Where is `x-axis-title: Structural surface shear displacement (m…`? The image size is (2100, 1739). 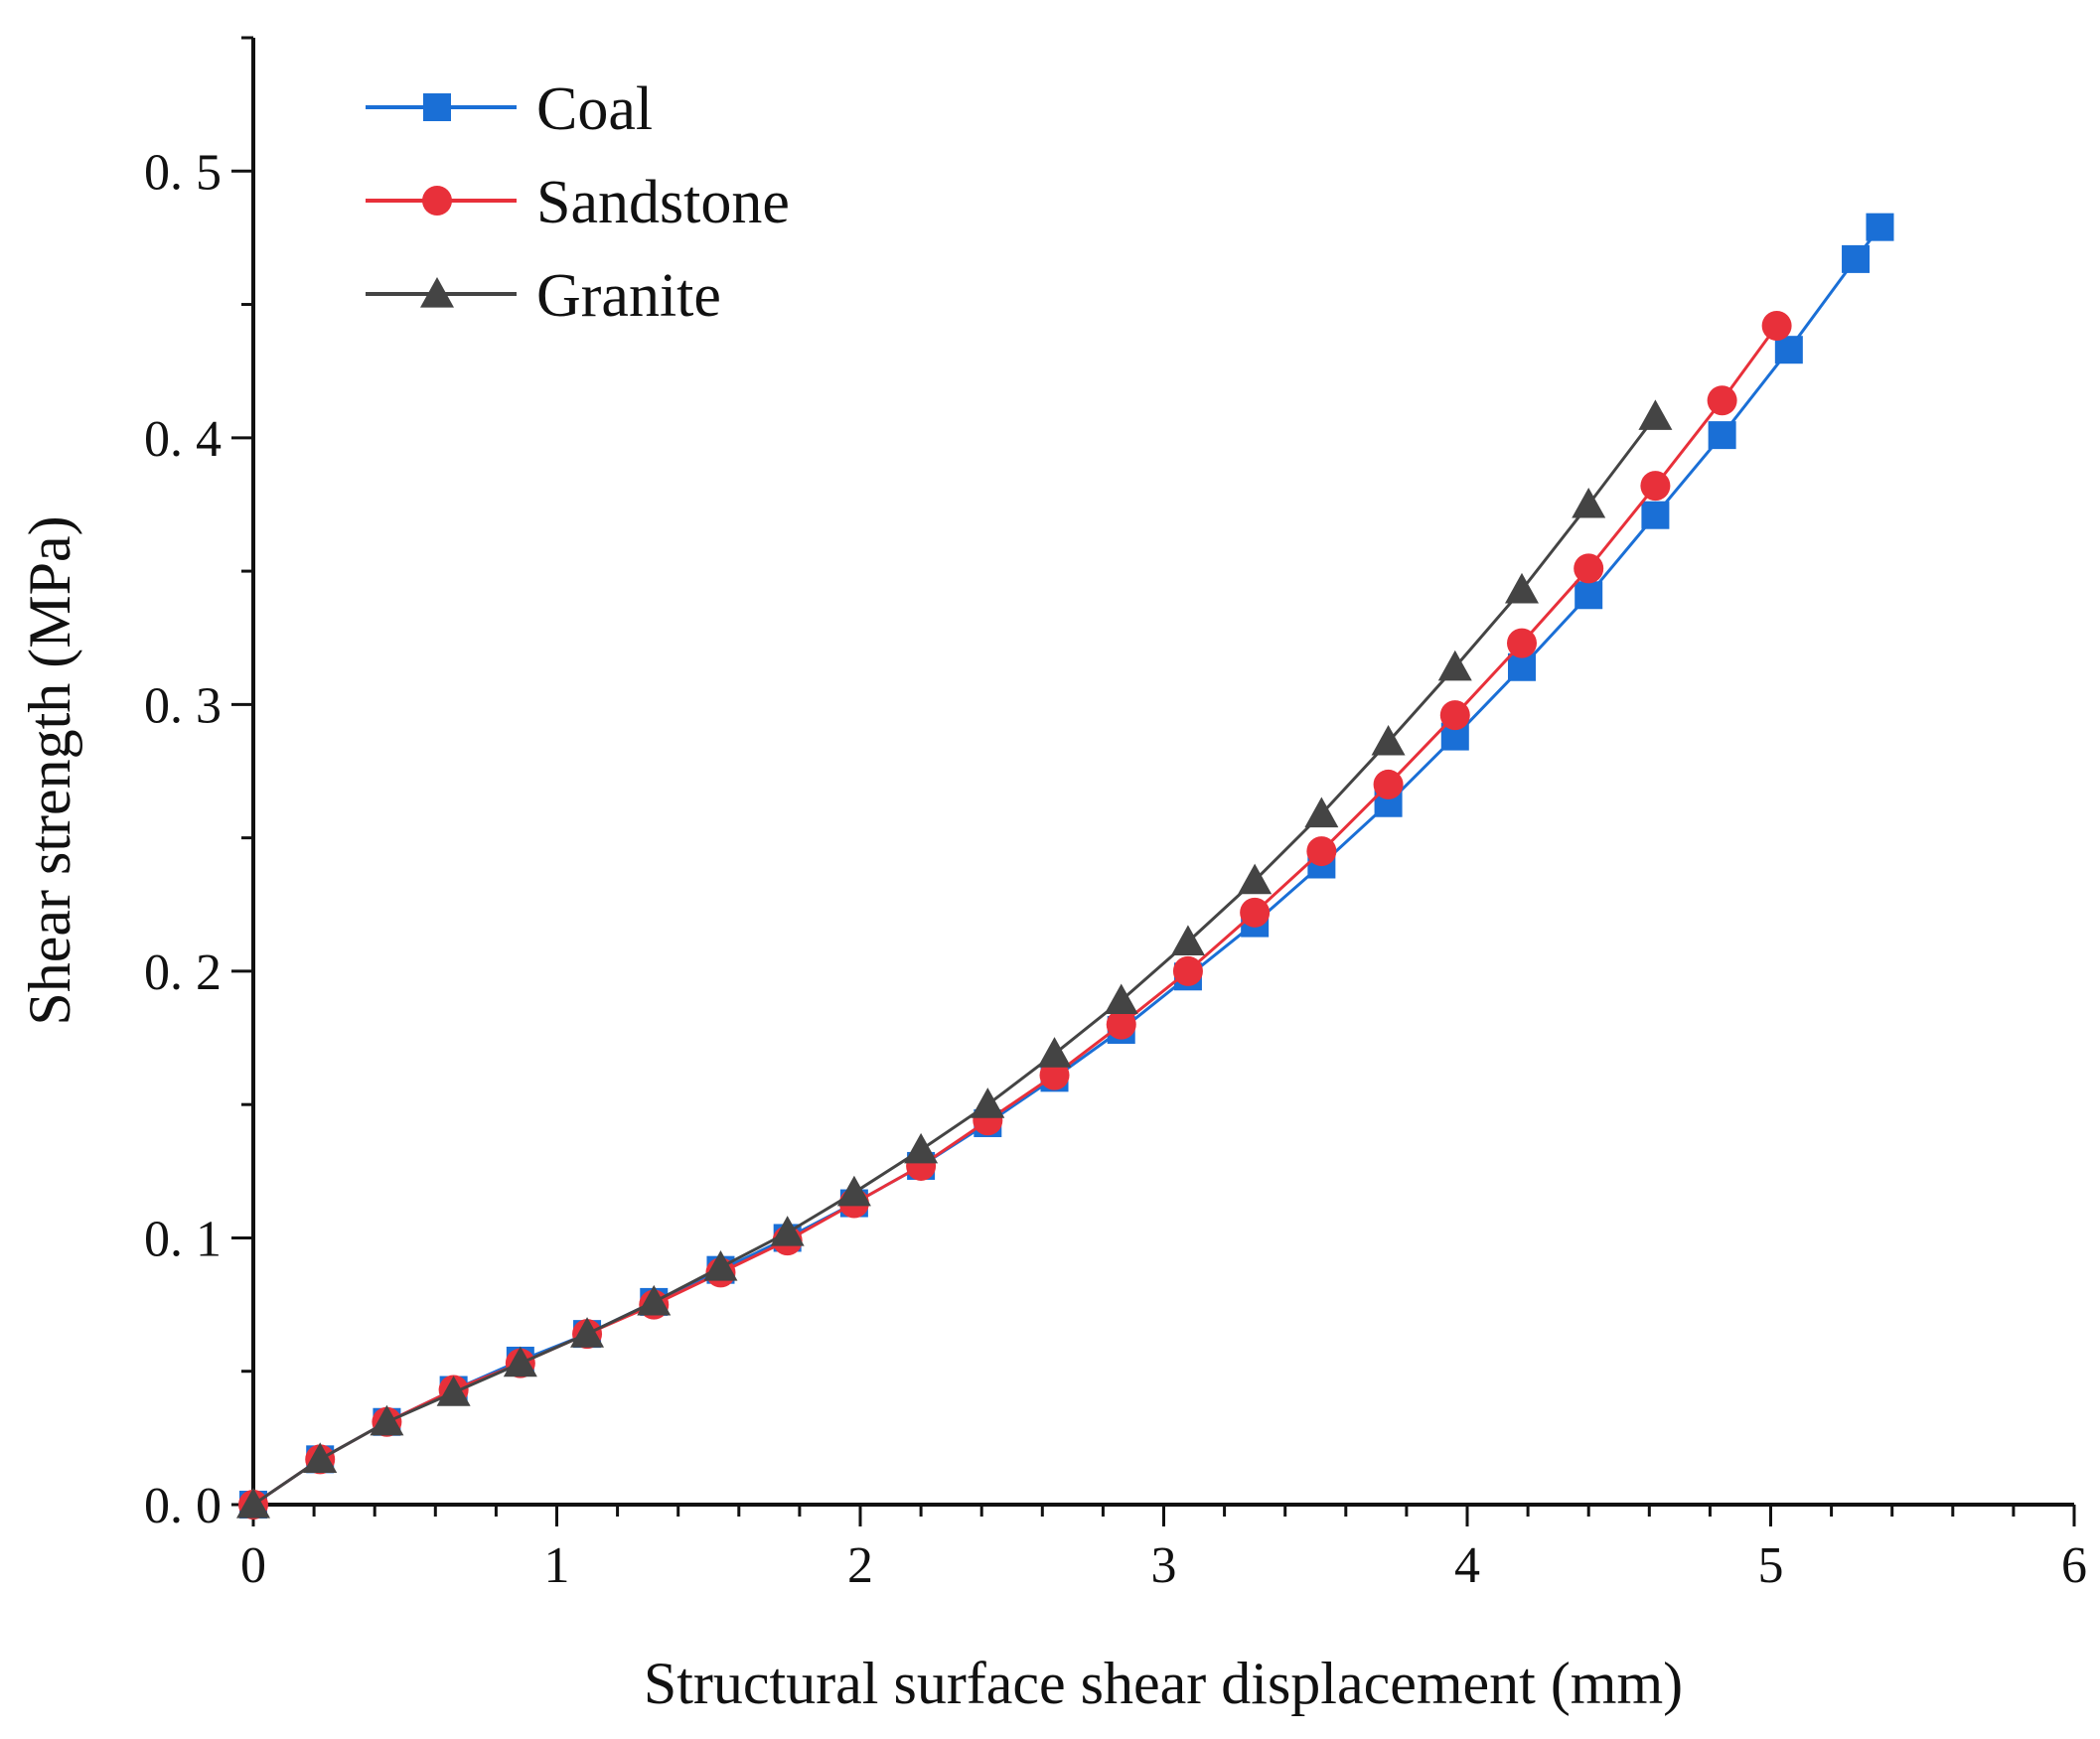 x-axis-title: Structural surface shear displacement (m… is located at coordinates (1163, 1683).